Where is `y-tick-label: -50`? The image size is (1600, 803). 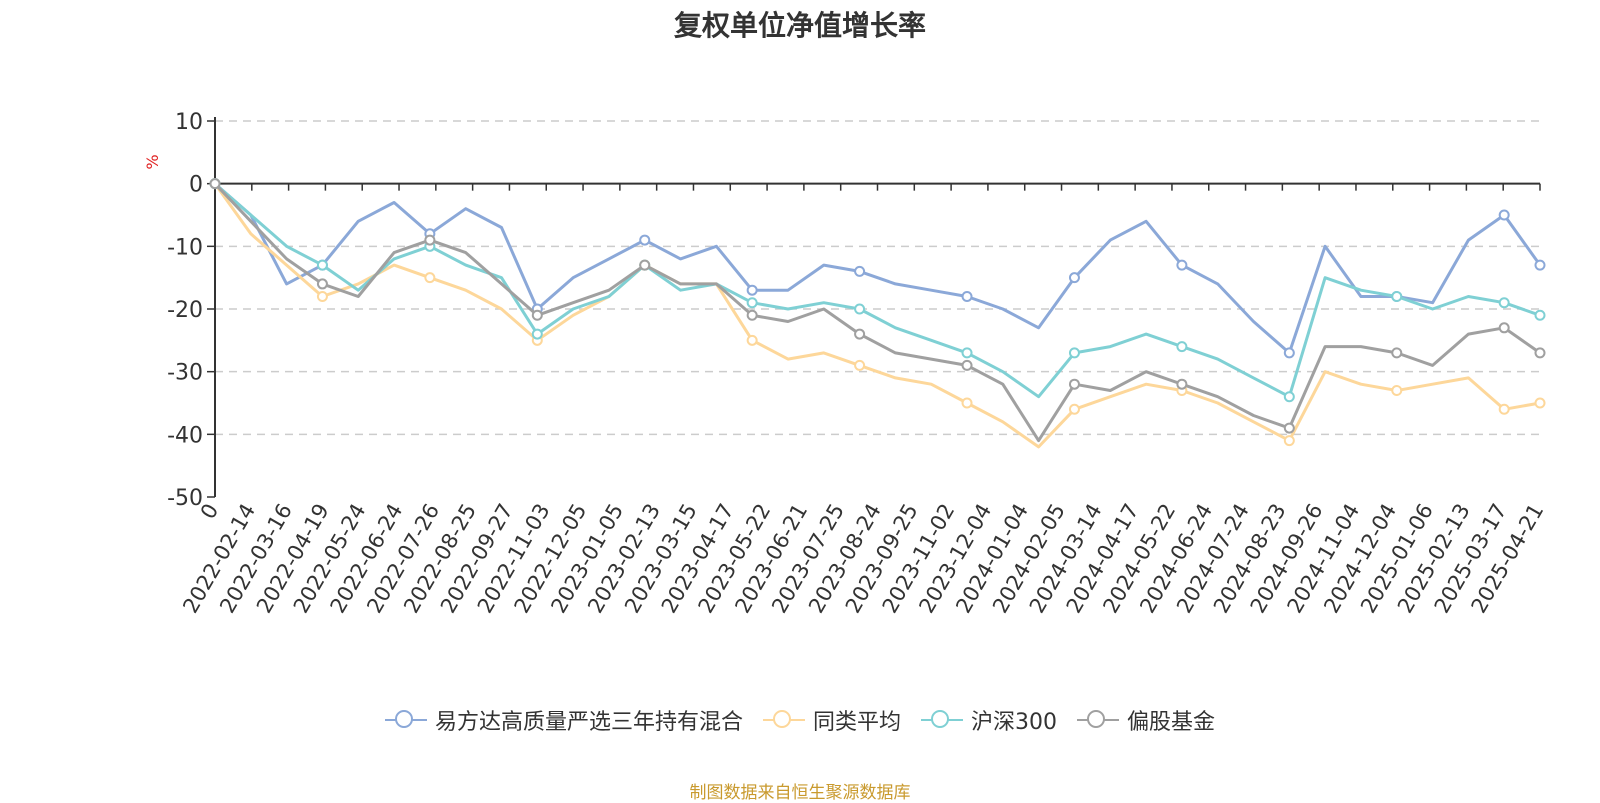 y-tick-label: -50 is located at coordinates (185, 498).